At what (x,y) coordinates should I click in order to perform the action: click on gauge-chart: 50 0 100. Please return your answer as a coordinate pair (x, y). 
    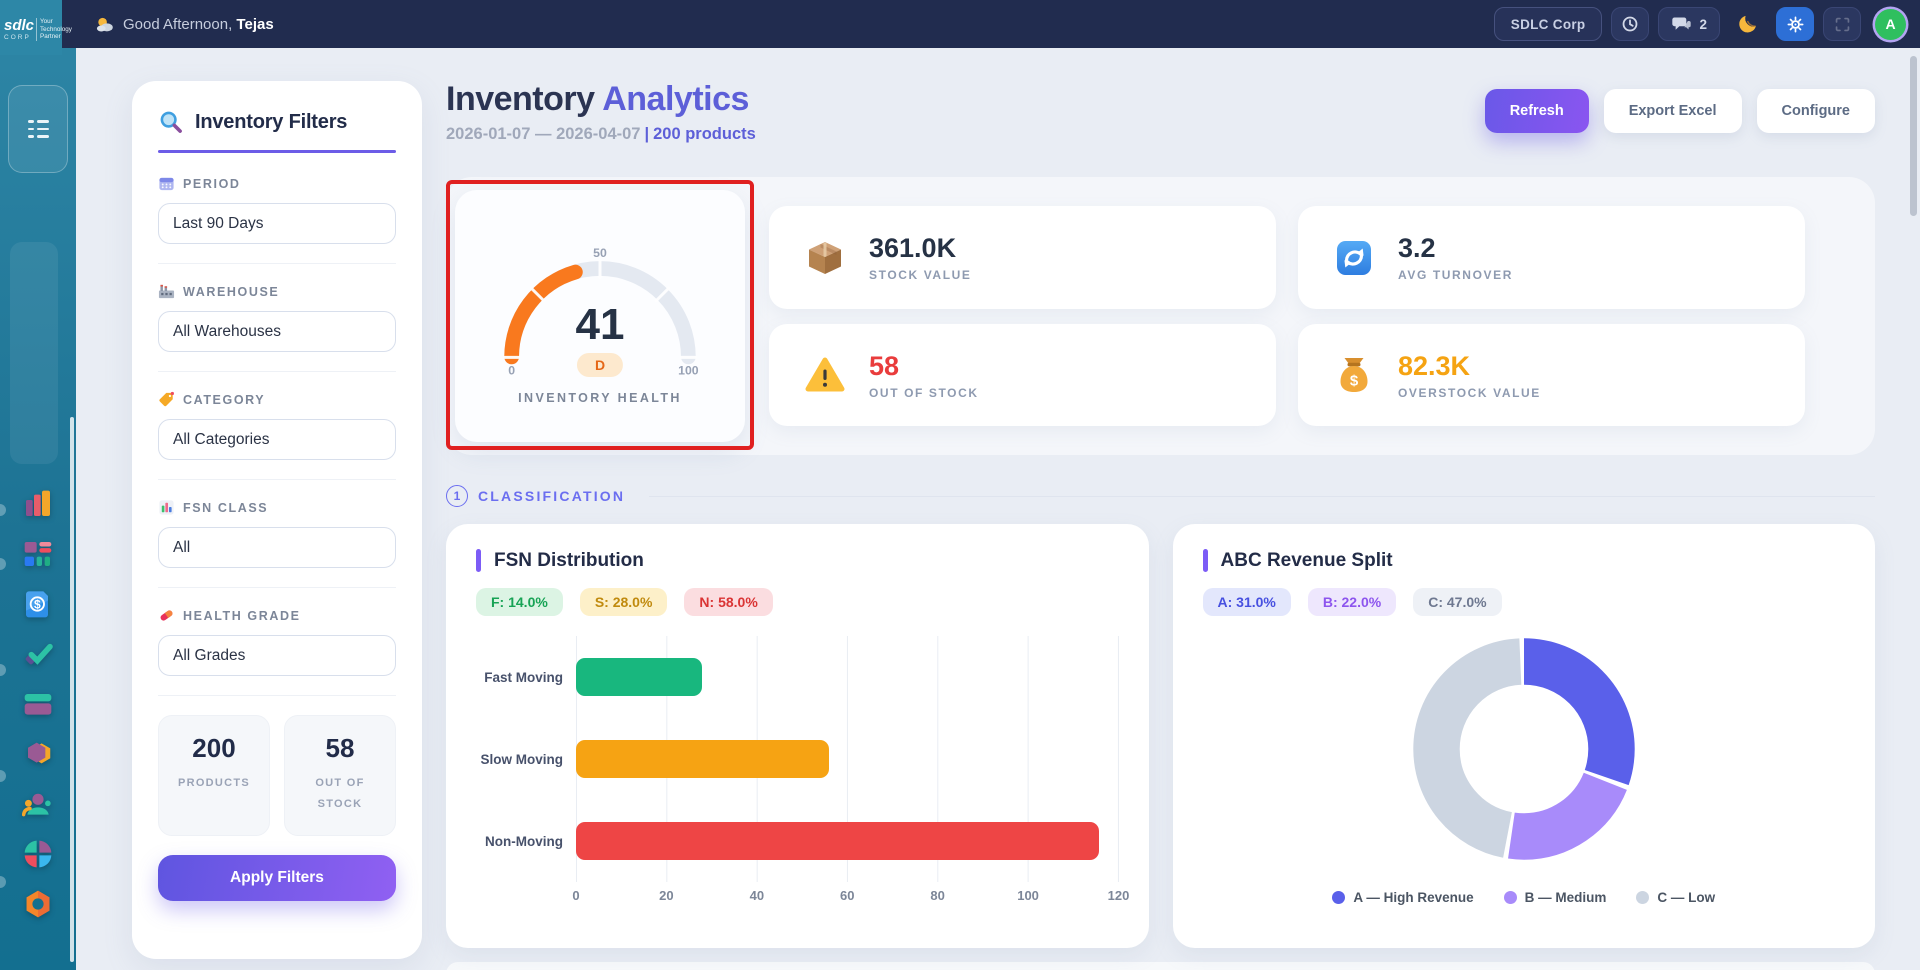
    Looking at the image, I should click on (601, 312).